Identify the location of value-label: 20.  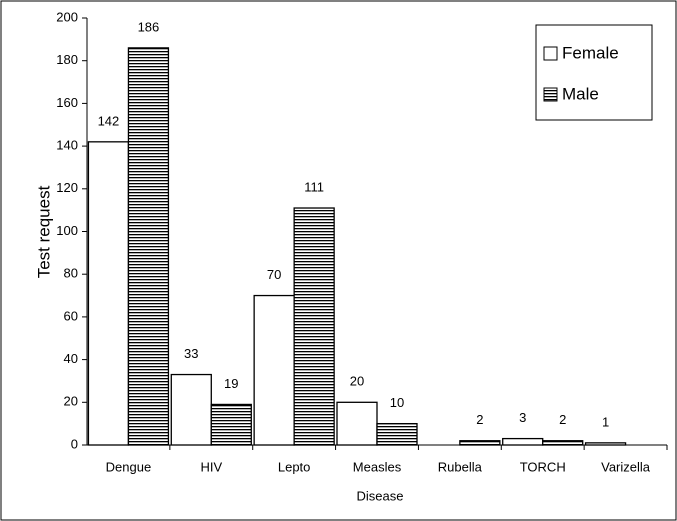
(357, 381).